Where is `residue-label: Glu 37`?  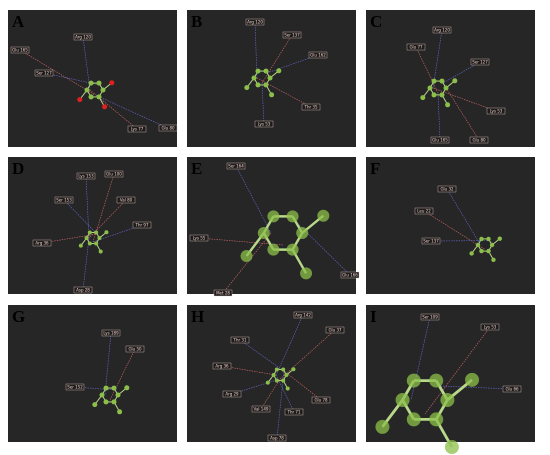
residue-label: Glu 37 is located at coordinates (335, 329).